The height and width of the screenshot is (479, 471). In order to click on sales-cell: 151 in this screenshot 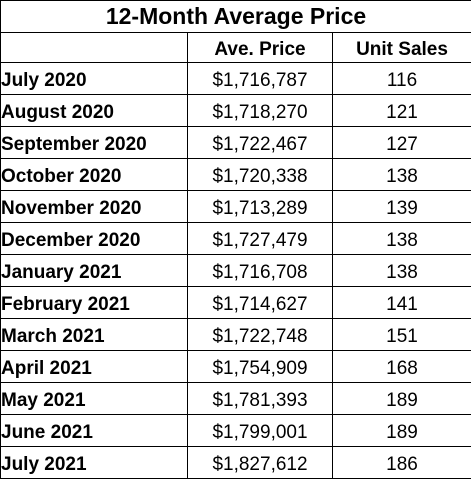, I will do `click(402, 335)`.